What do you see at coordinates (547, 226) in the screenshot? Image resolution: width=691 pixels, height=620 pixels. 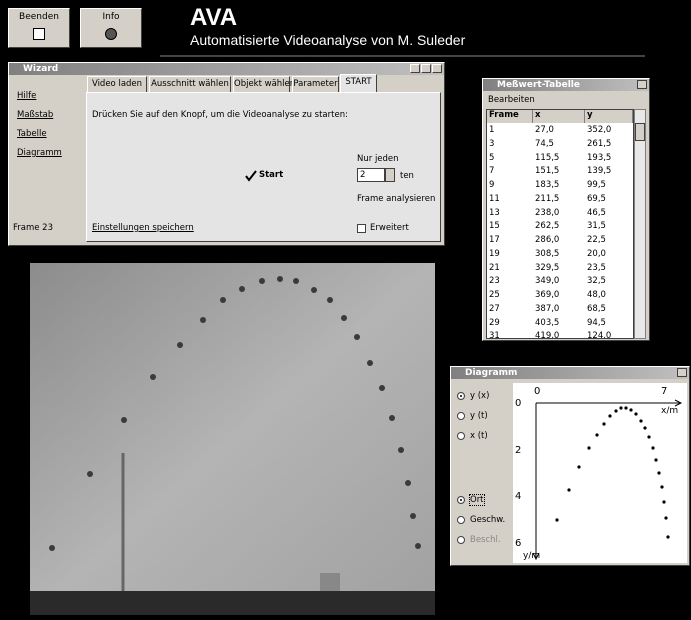 I see `table-cell: 262,5` at bounding box center [547, 226].